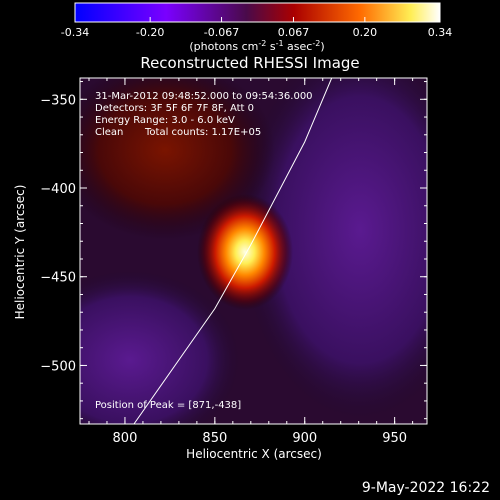  What do you see at coordinates (160, 347) in the screenshot?
I see `purple-emission-left` at bounding box center [160, 347].